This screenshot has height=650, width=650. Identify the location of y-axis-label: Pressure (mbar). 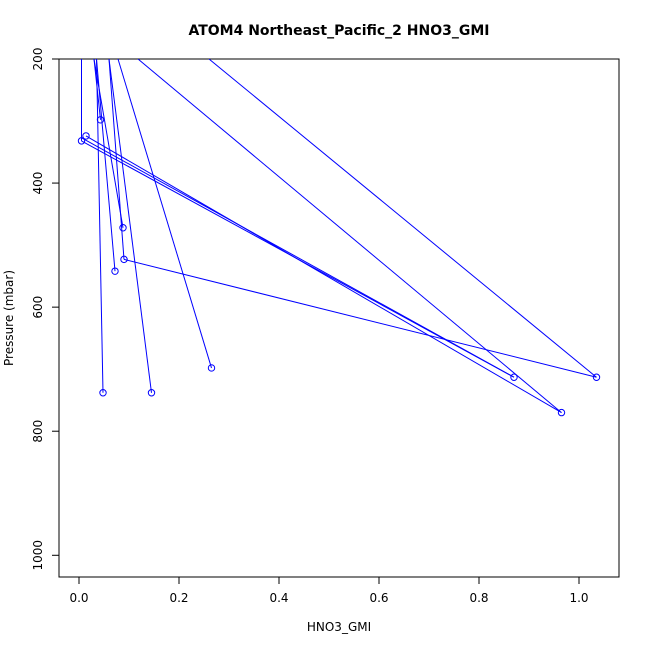
(9, 318).